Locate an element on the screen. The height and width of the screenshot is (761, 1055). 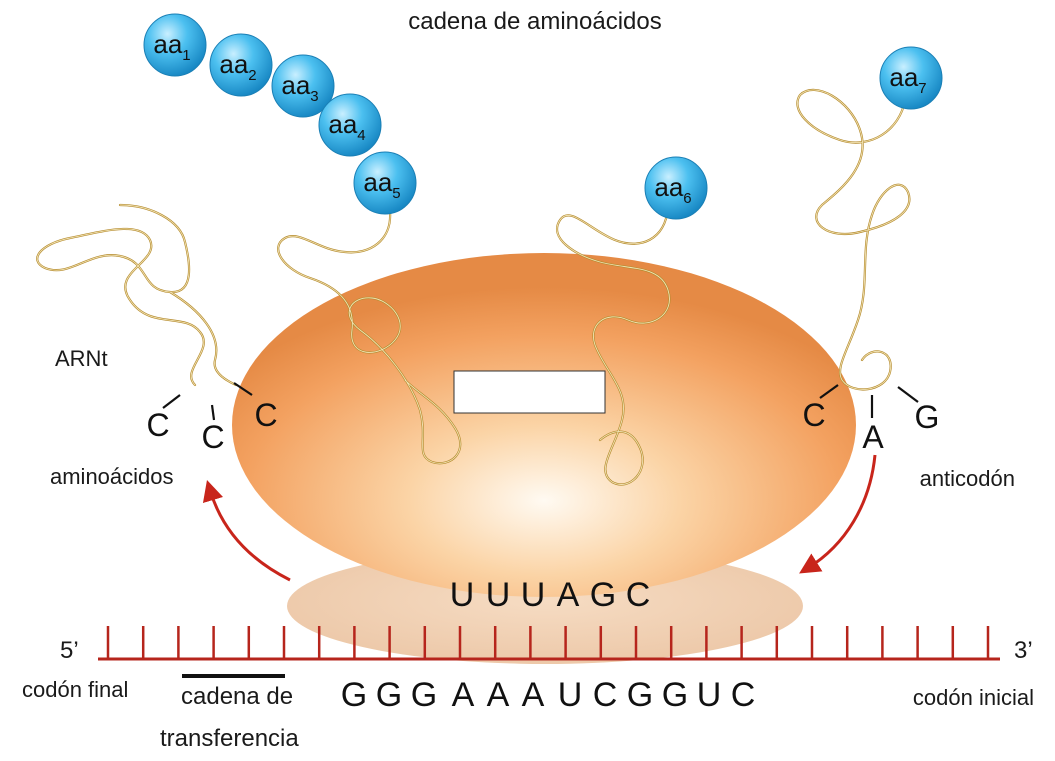
anticodon-label: anticodón is located at coordinates (967, 478).